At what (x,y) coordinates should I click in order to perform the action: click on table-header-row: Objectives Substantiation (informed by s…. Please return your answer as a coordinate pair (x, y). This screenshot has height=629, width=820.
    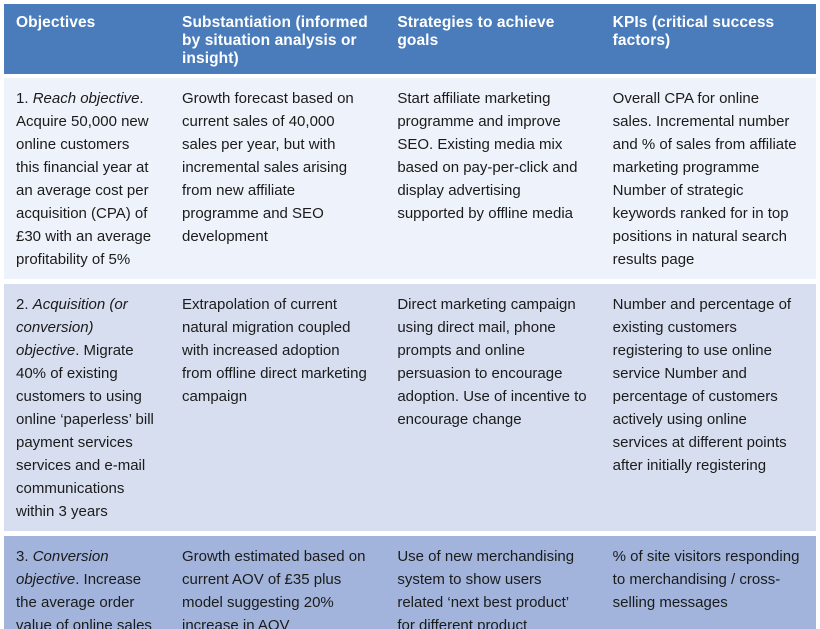
    Looking at the image, I should click on (410, 39).